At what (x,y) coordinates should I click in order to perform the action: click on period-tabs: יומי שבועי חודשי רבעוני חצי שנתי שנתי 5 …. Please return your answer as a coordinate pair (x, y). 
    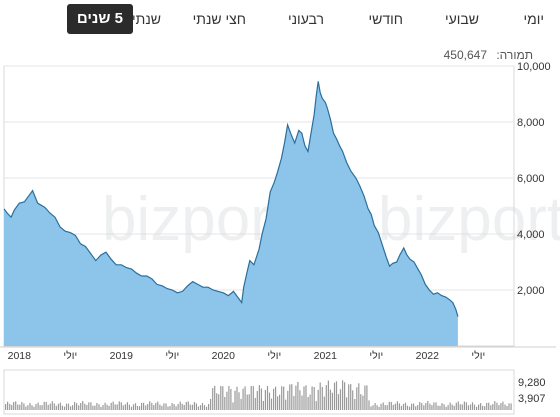
    Looking at the image, I should click on (280, 20).